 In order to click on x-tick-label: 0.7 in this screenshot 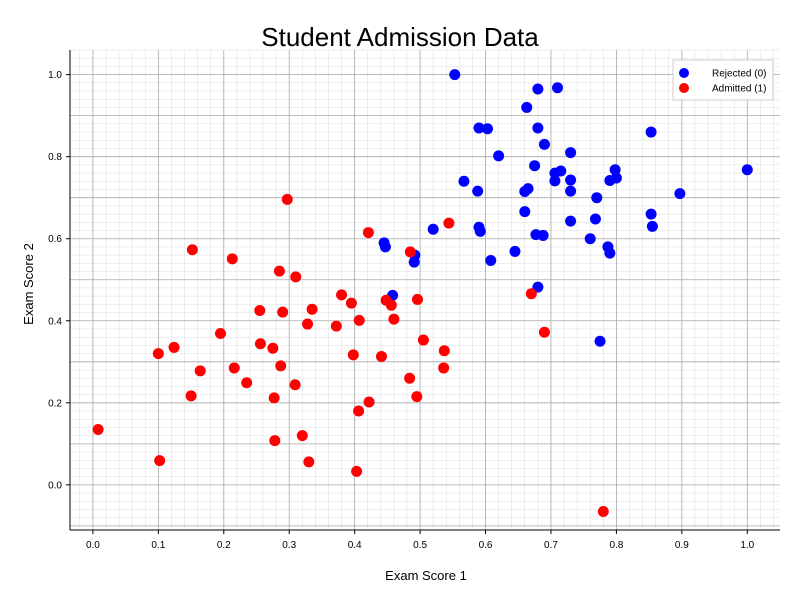, I will do `click(551, 545)`.